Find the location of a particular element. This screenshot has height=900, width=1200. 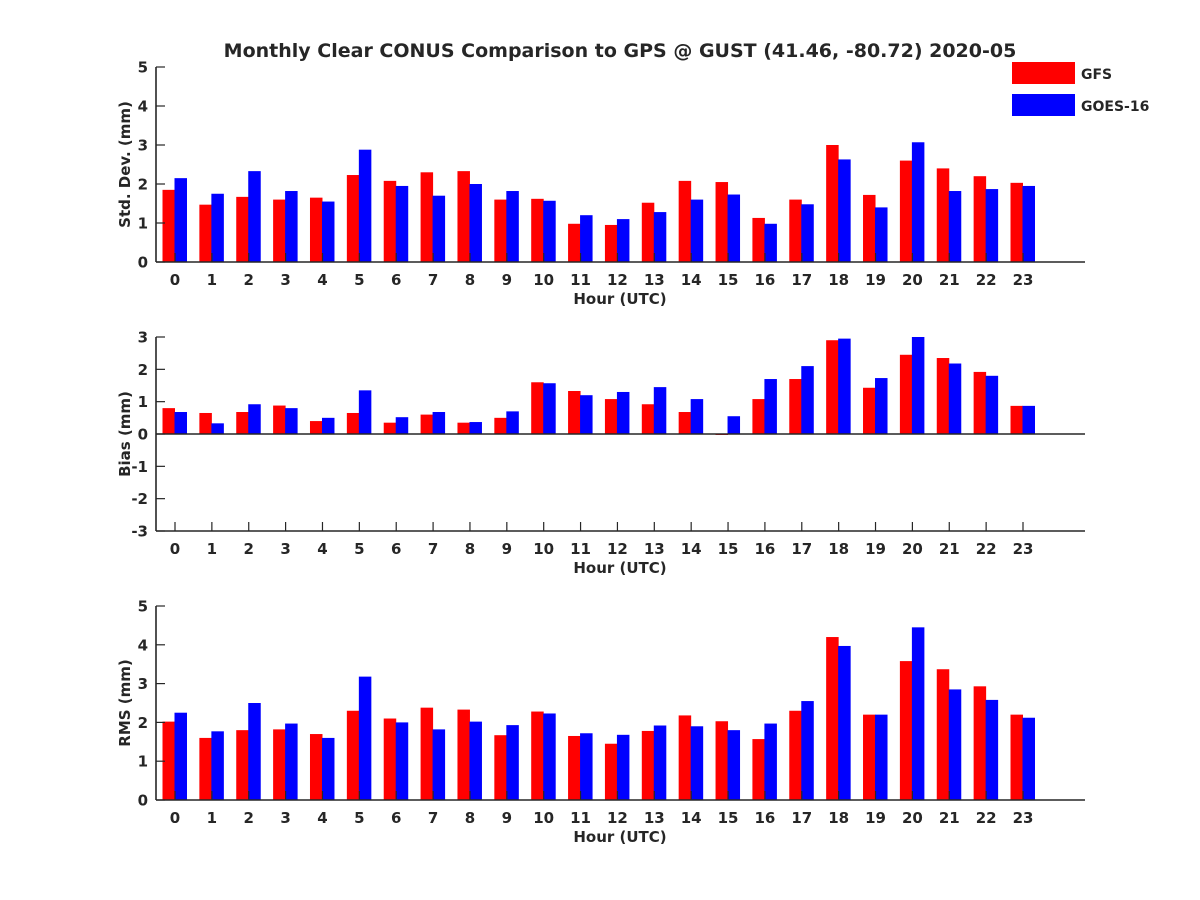

rms-x-tick-label: 9 is located at coordinates (507, 818).